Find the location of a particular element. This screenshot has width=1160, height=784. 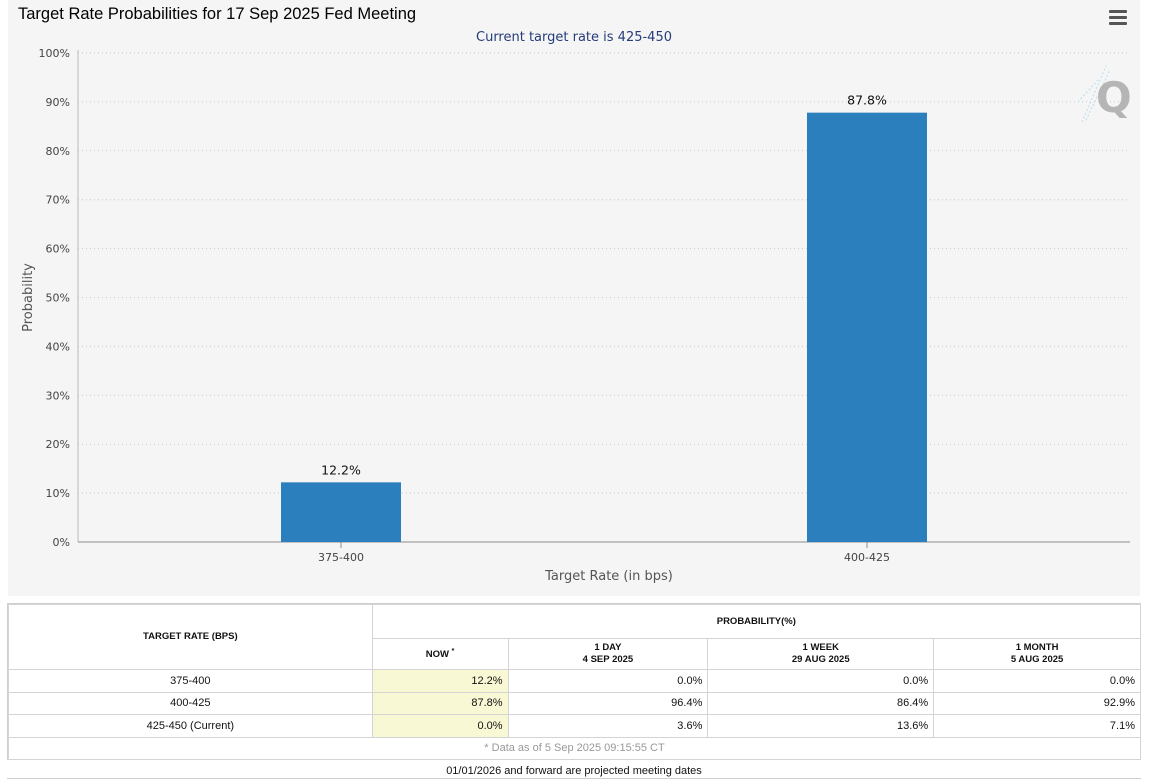

row-rate: 425-450 (Current) is located at coordinates (190, 726).